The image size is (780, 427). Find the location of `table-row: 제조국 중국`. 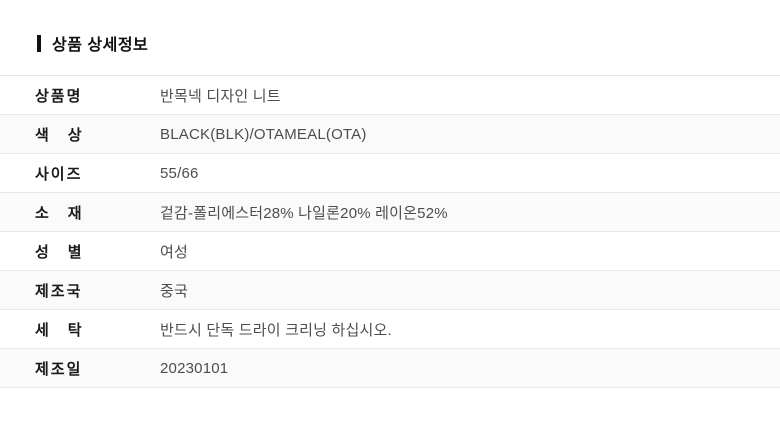

table-row: 제조국 중국 is located at coordinates (390, 290).